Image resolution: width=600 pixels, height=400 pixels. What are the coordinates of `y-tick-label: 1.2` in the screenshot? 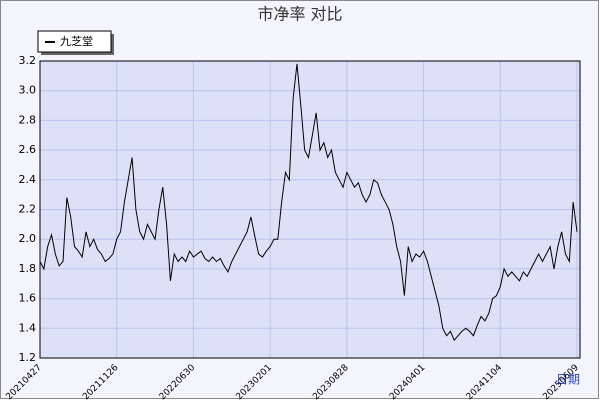 It's located at (28, 357).